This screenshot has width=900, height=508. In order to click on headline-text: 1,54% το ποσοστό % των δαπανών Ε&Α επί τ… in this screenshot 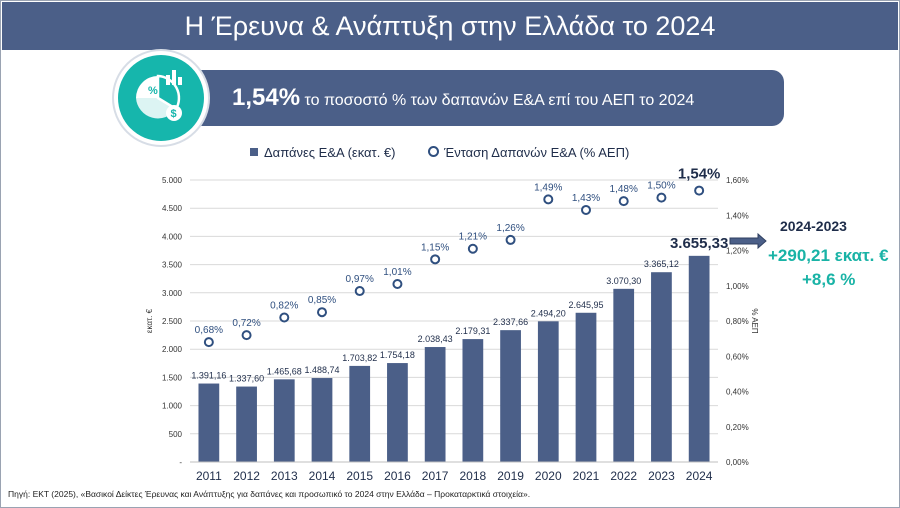, I will do `click(463, 99)`.